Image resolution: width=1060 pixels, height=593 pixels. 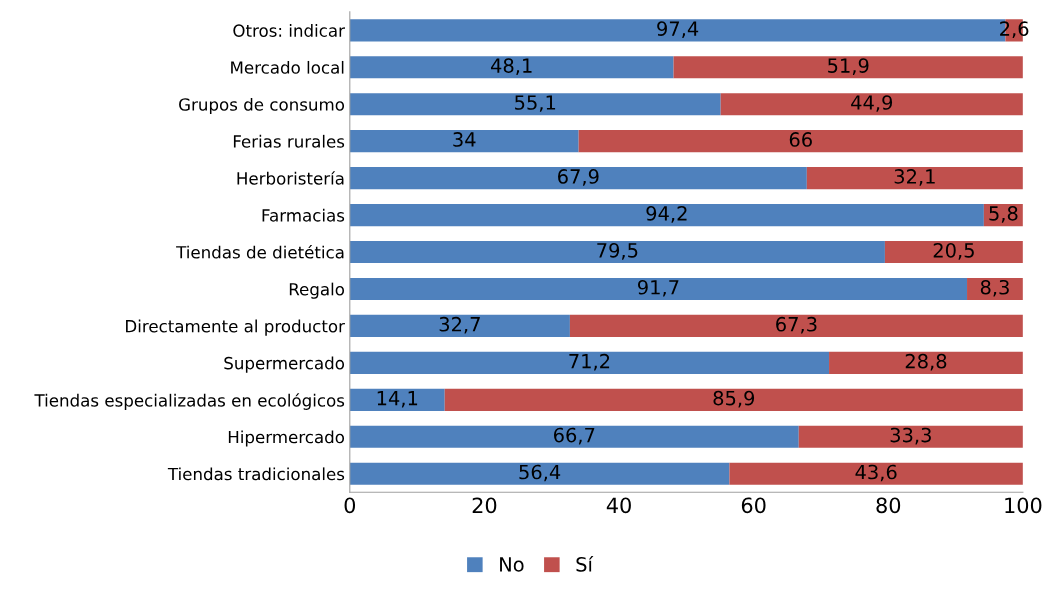 I want to click on data-label: 48,1, so click(x=511, y=66).